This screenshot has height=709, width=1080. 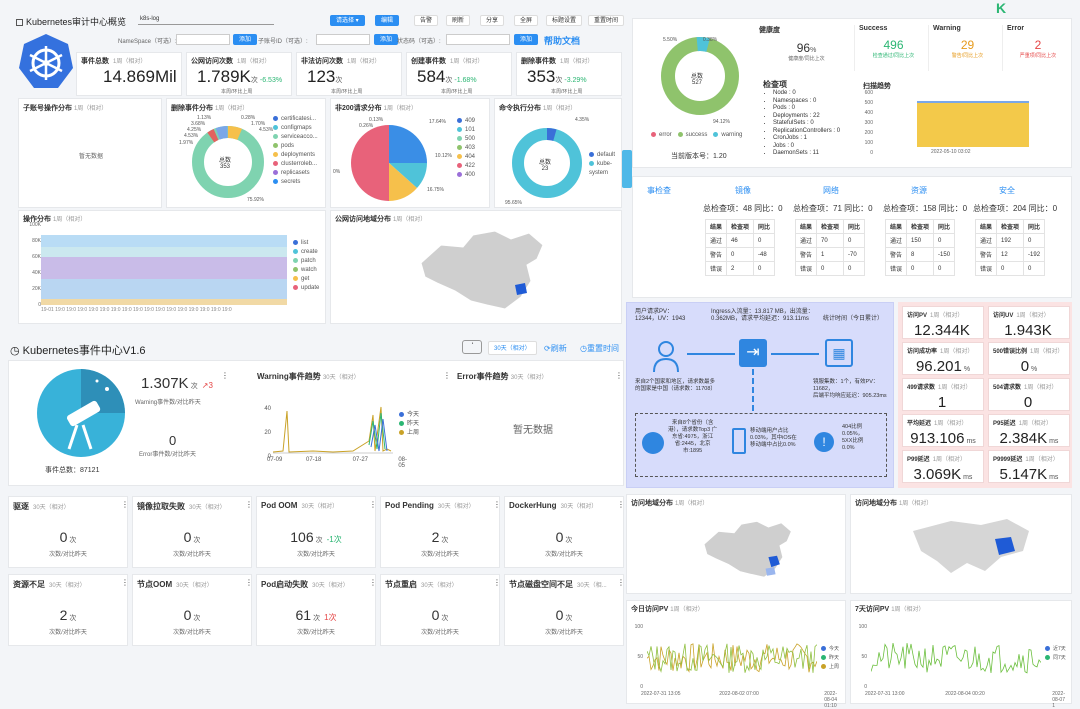 What do you see at coordinates (605, 155) in the screenshot?
I see `legend-item: default` at bounding box center [605, 155].